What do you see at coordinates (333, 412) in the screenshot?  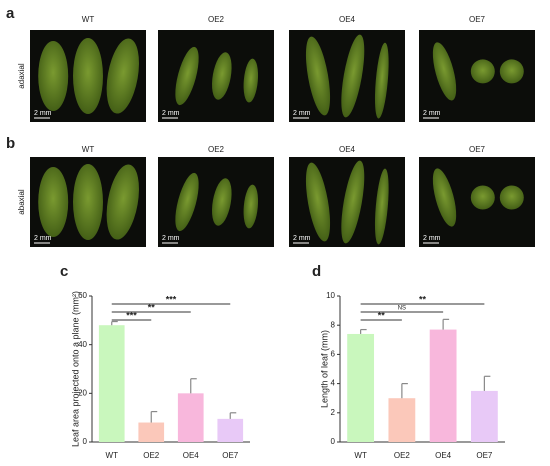 I see `y-tick-label: 2` at bounding box center [333, 412].